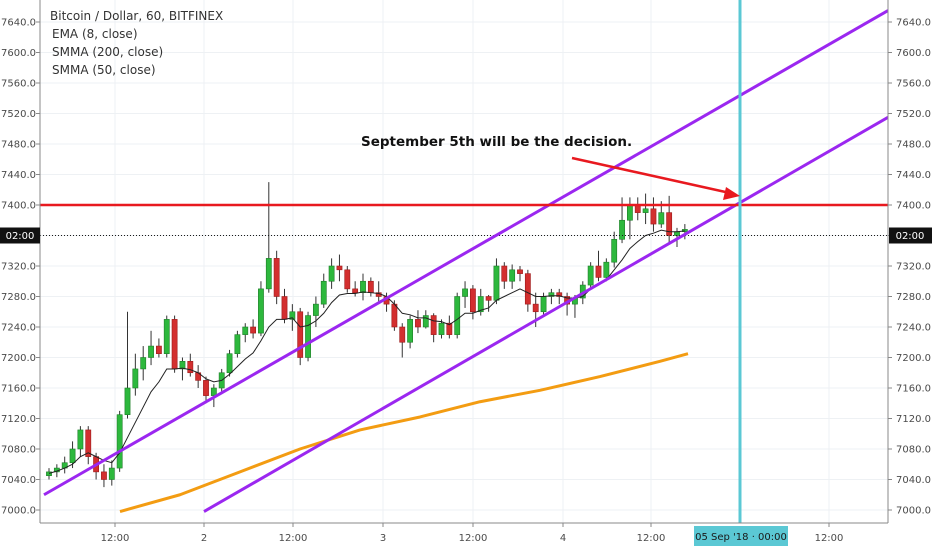 The height and width of the screenshot is (550, 932). Describe the element at coordinates (18, 358) in the screenshot. I see `y-tick-label-left: 7200.0` at that location.